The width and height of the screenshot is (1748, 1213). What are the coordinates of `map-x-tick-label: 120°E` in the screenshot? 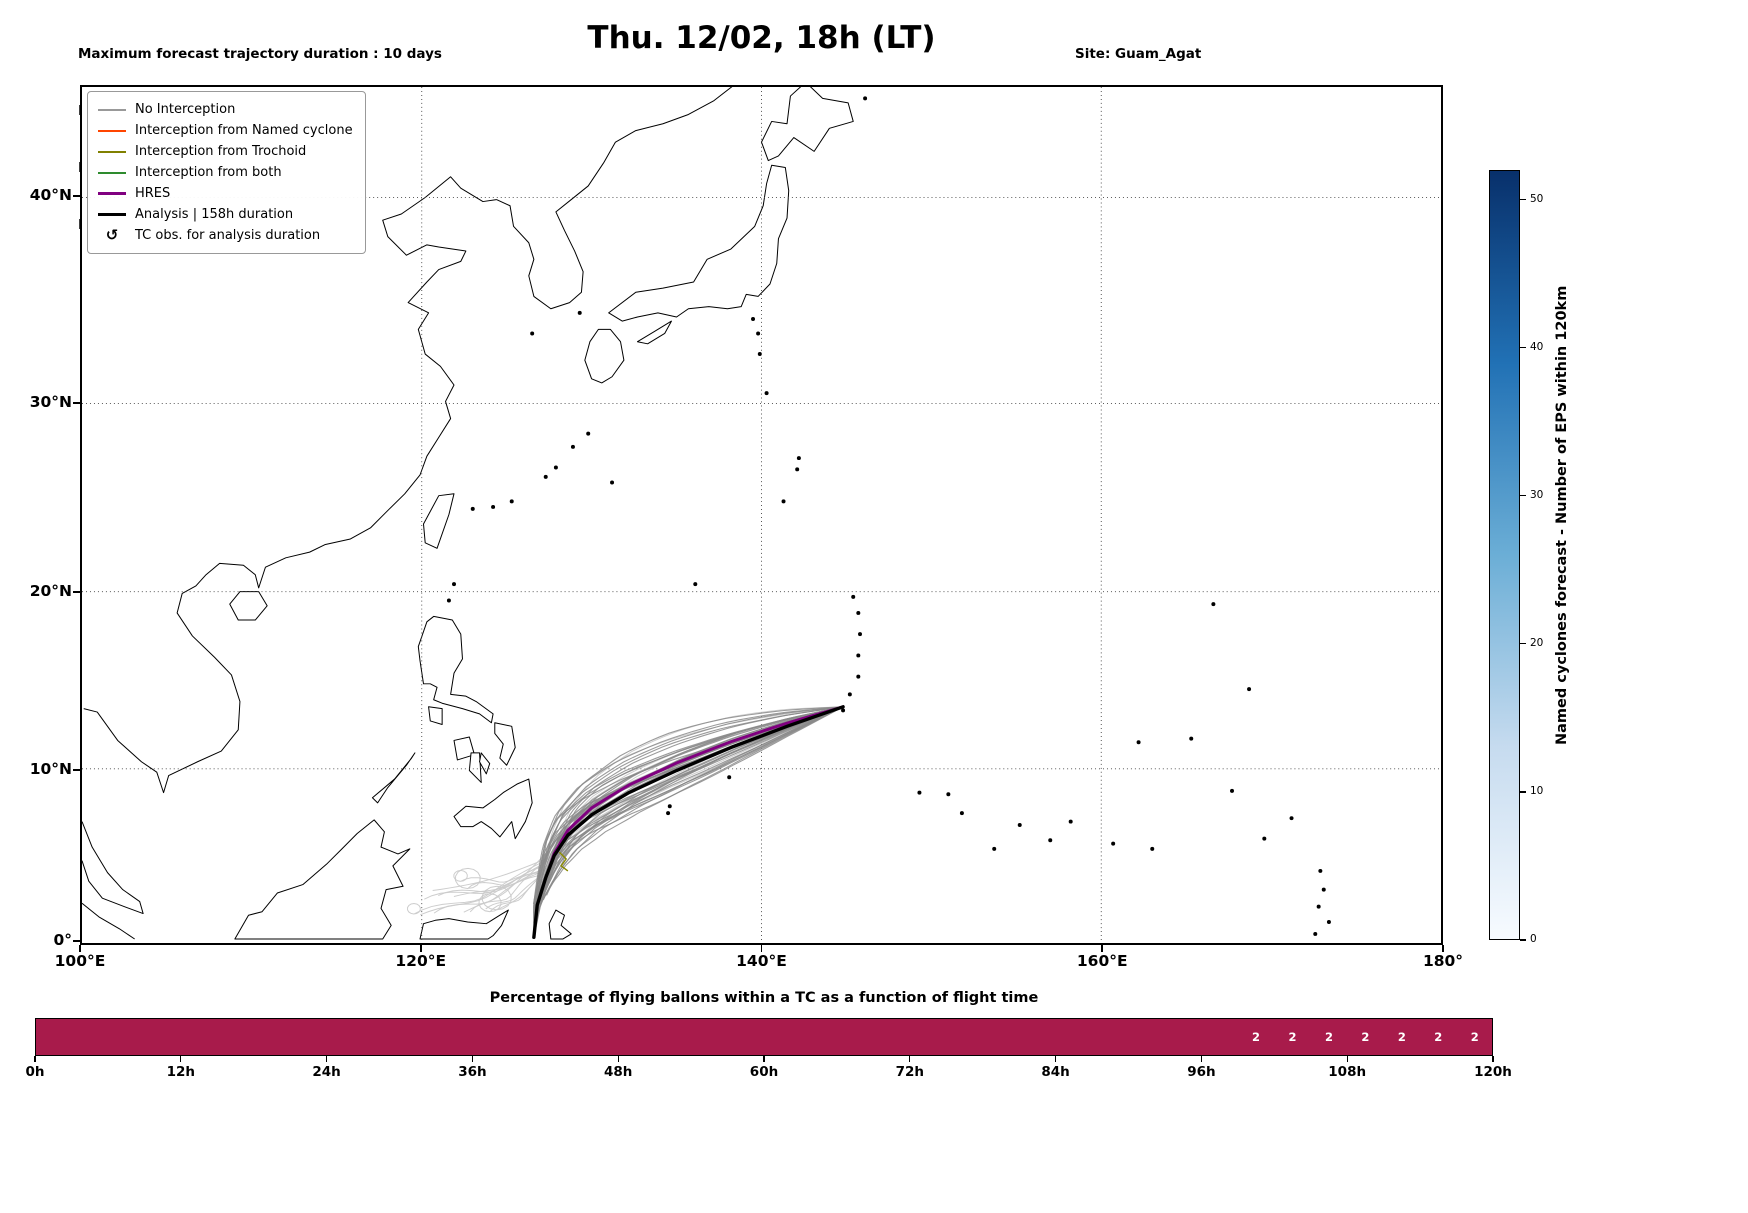 It's located at (421, 961).